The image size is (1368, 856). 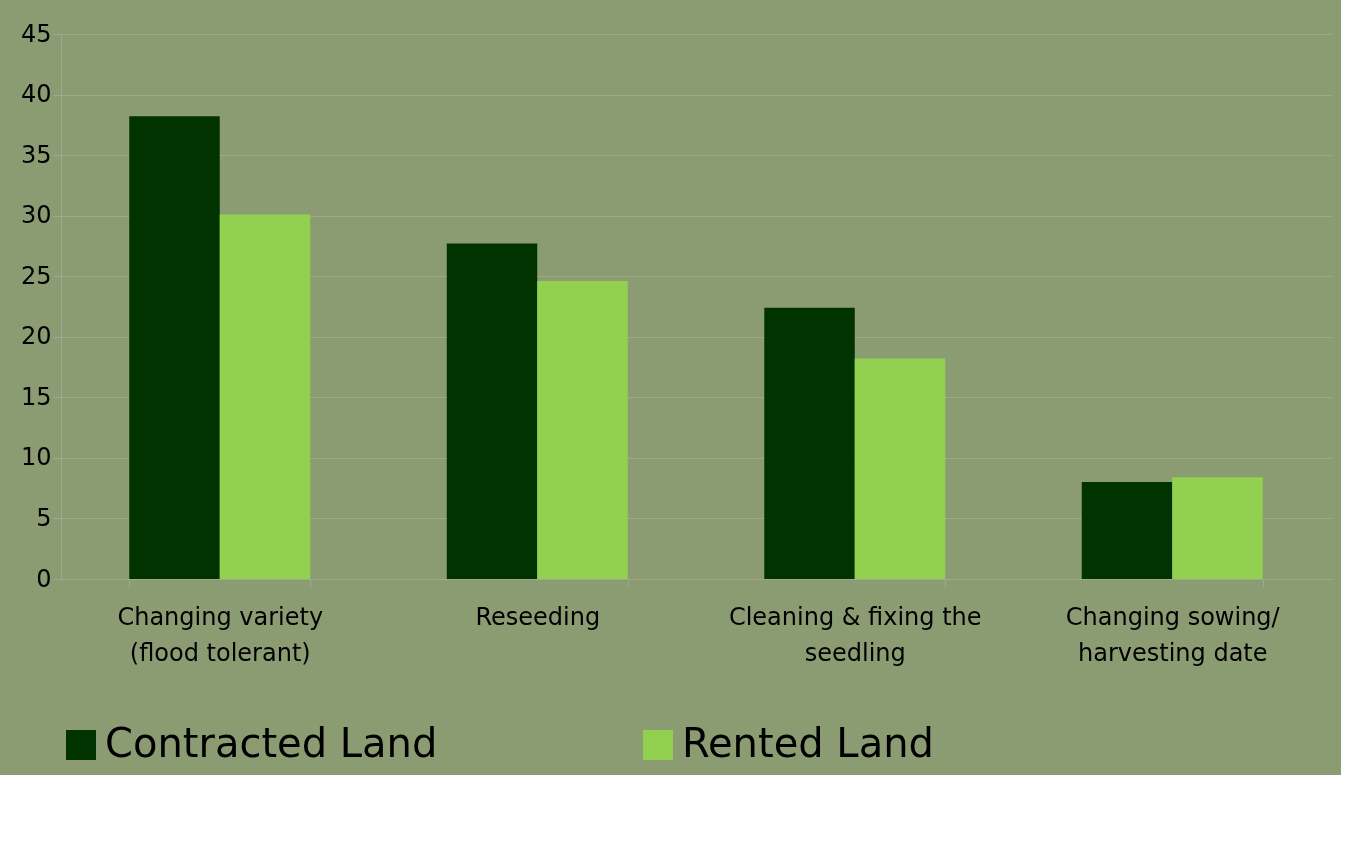 I want to click on x-tick-label: Cleaning & fixing the seedling, so click(x=855, y=634).